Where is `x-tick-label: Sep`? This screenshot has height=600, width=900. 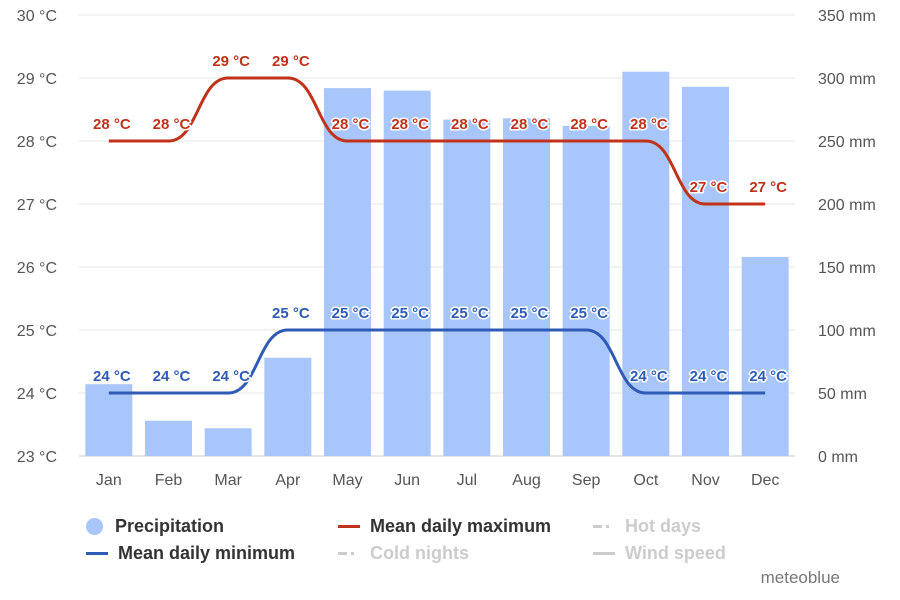
x-tick-label: Sep is located at coordinates (586, 480).